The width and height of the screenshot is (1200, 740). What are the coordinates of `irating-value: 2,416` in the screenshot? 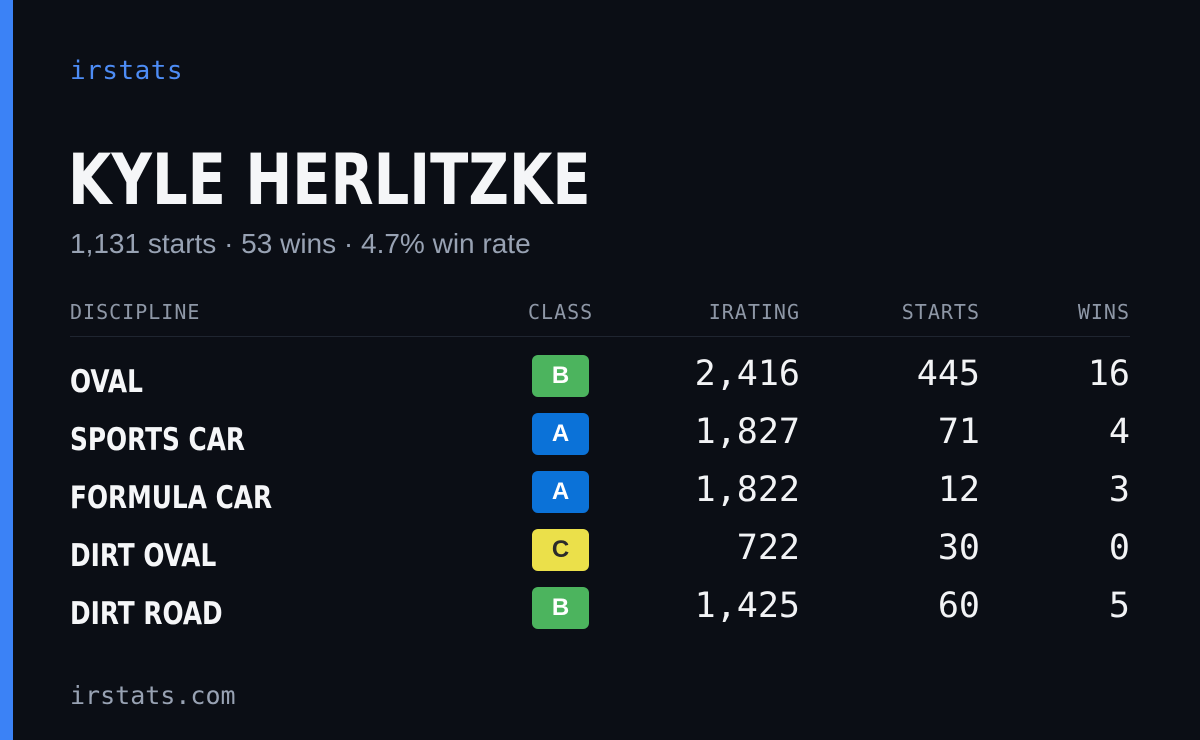 It's located at (747, 374).